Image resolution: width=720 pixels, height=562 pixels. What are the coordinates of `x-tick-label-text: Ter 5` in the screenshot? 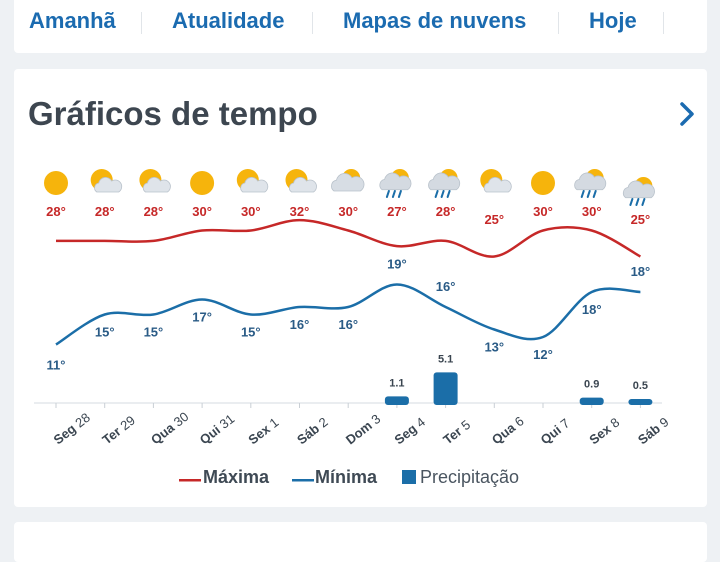 It's located at (456, 432).